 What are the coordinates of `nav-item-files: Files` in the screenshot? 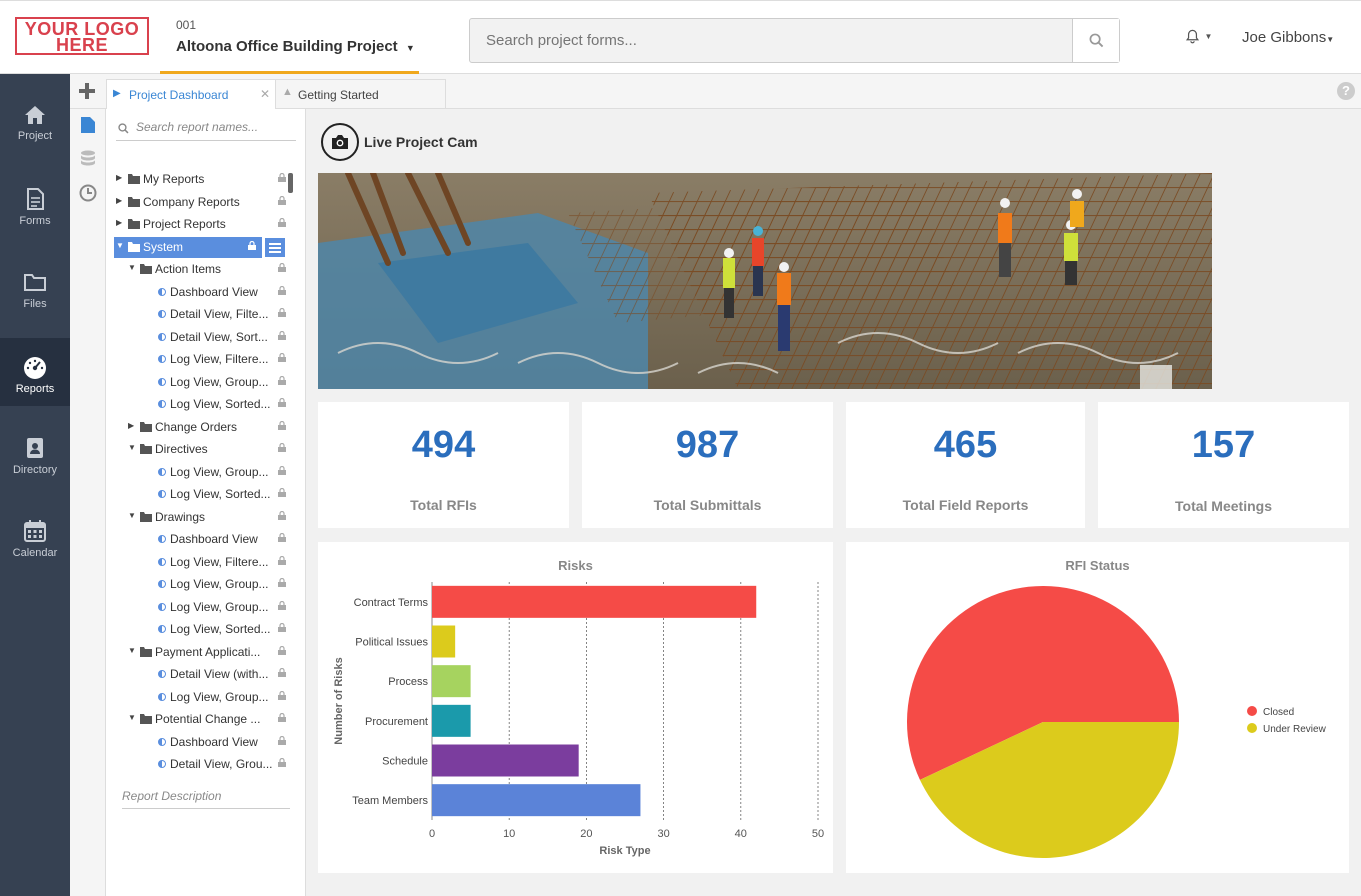 It's located at (35, 304).